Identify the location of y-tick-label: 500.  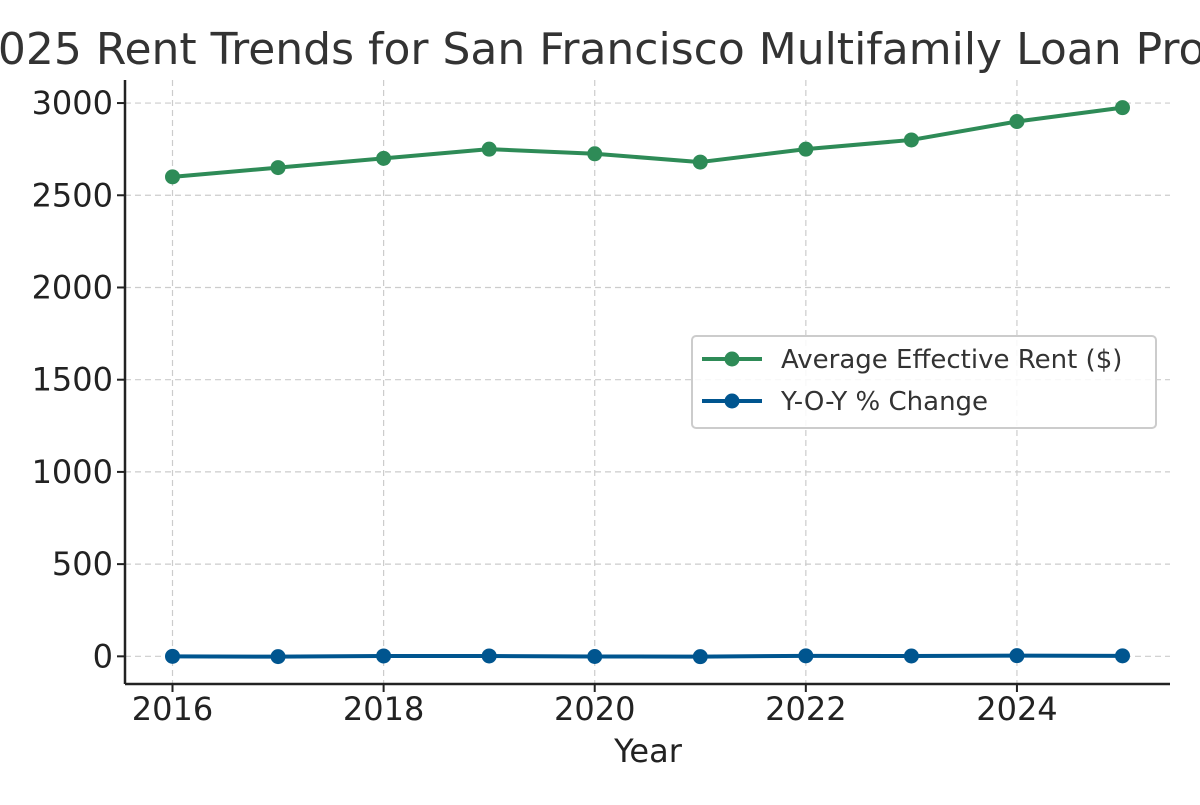
(82, 564).